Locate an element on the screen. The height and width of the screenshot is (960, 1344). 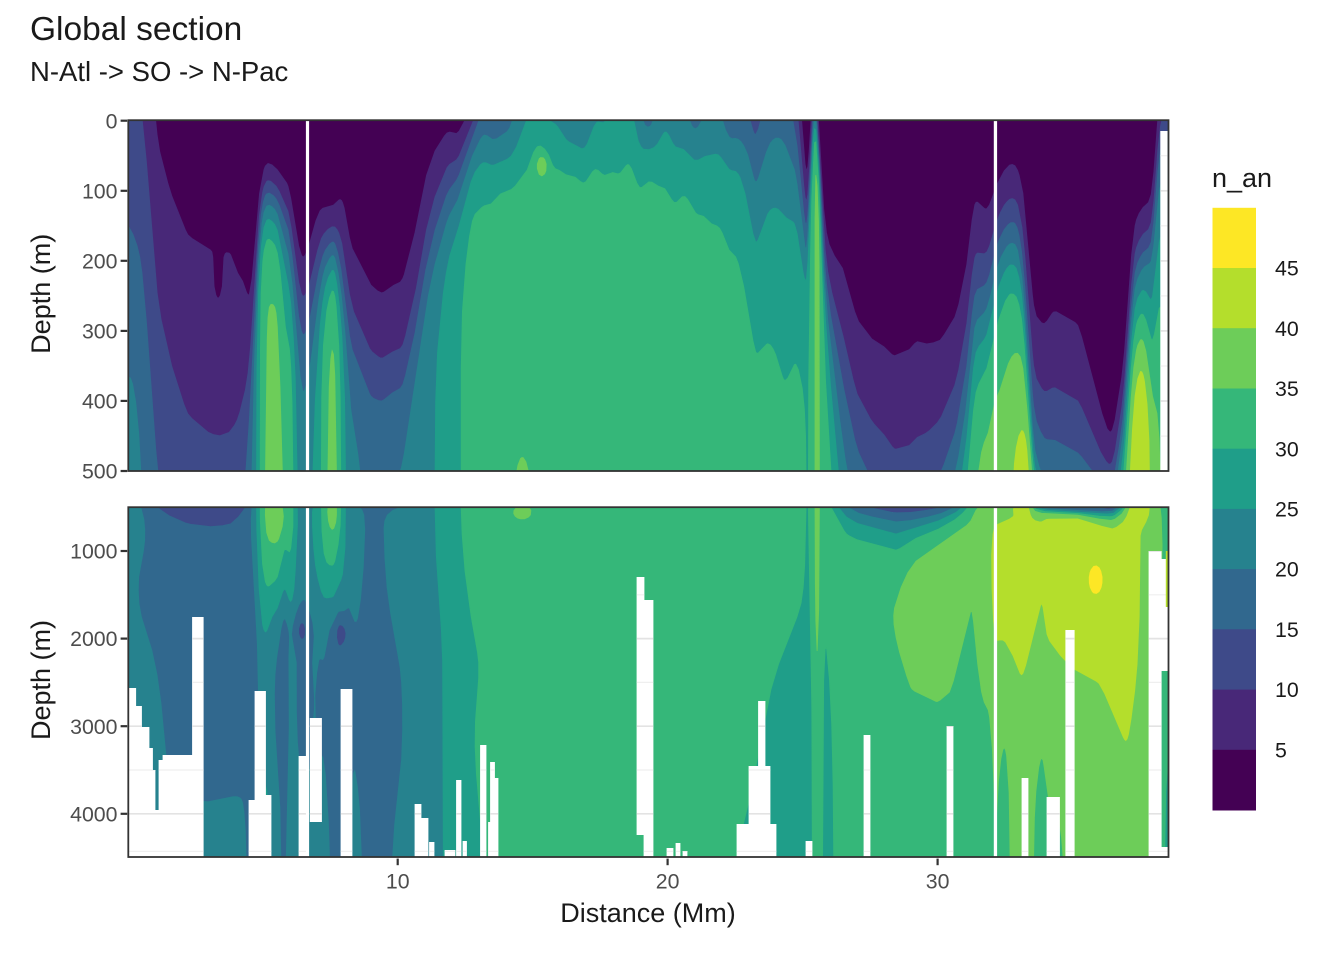
svg-text: 35 is located at coordinates (1287, 389).